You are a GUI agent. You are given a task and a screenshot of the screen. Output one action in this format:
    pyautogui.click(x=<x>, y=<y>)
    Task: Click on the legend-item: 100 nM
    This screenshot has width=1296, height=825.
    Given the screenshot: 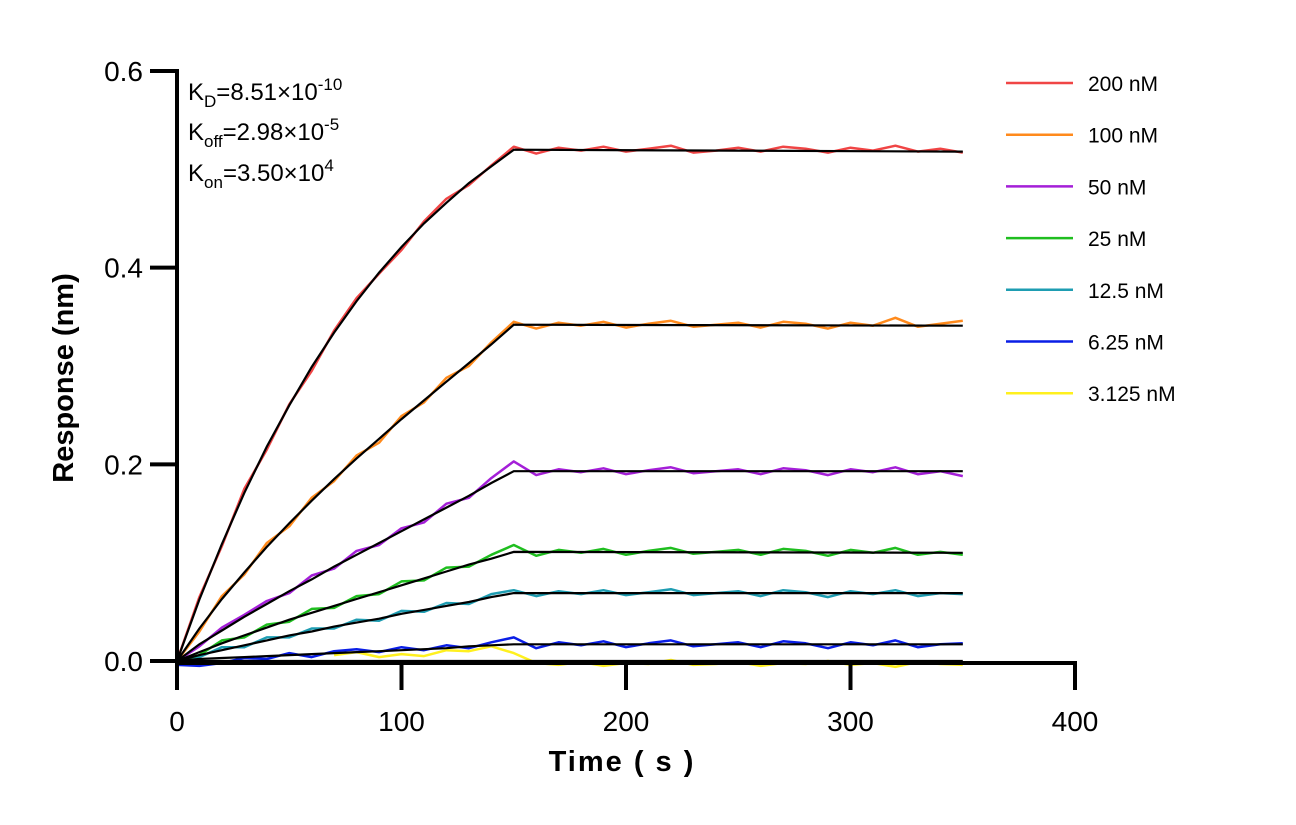 What is the action you would take?
    pyautogui.click(x=1082, y=136)
    